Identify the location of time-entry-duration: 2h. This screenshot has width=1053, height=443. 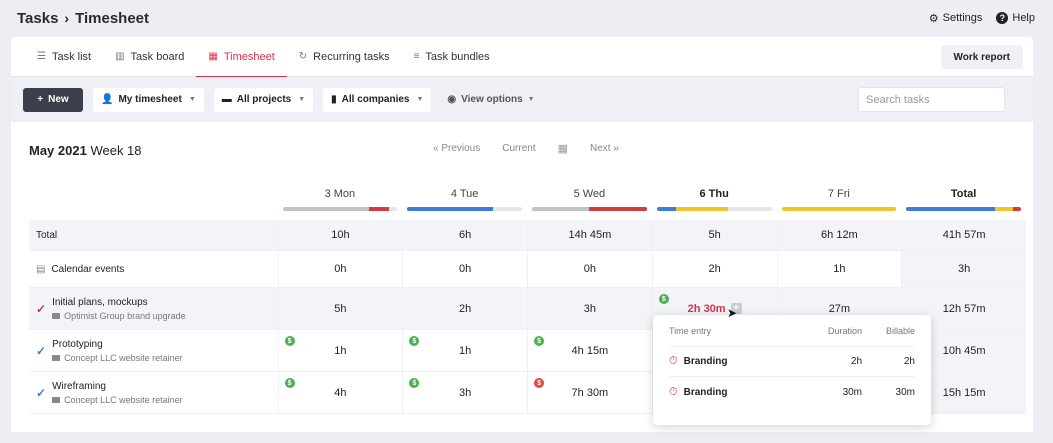
(856, 361).